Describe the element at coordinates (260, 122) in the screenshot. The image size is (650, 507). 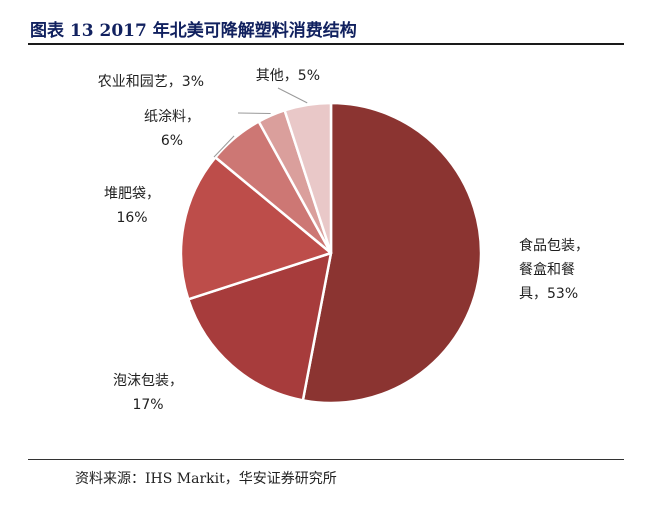
I see `leader-lines` at that location.